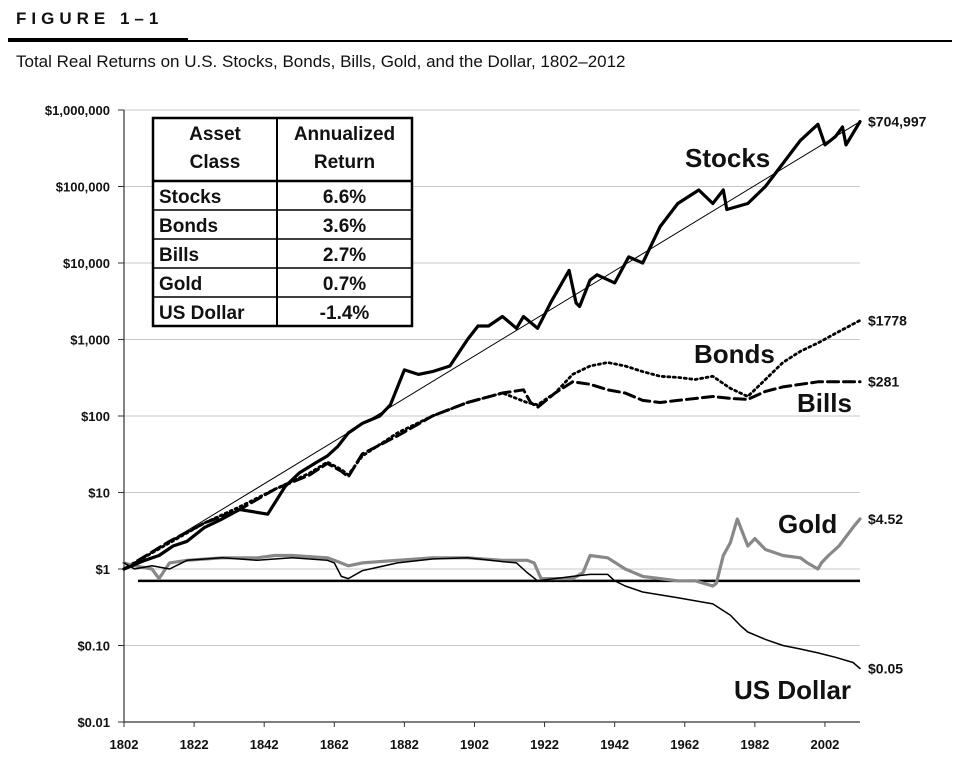  I want to click on table-header: Annualized, so click(344, 134).